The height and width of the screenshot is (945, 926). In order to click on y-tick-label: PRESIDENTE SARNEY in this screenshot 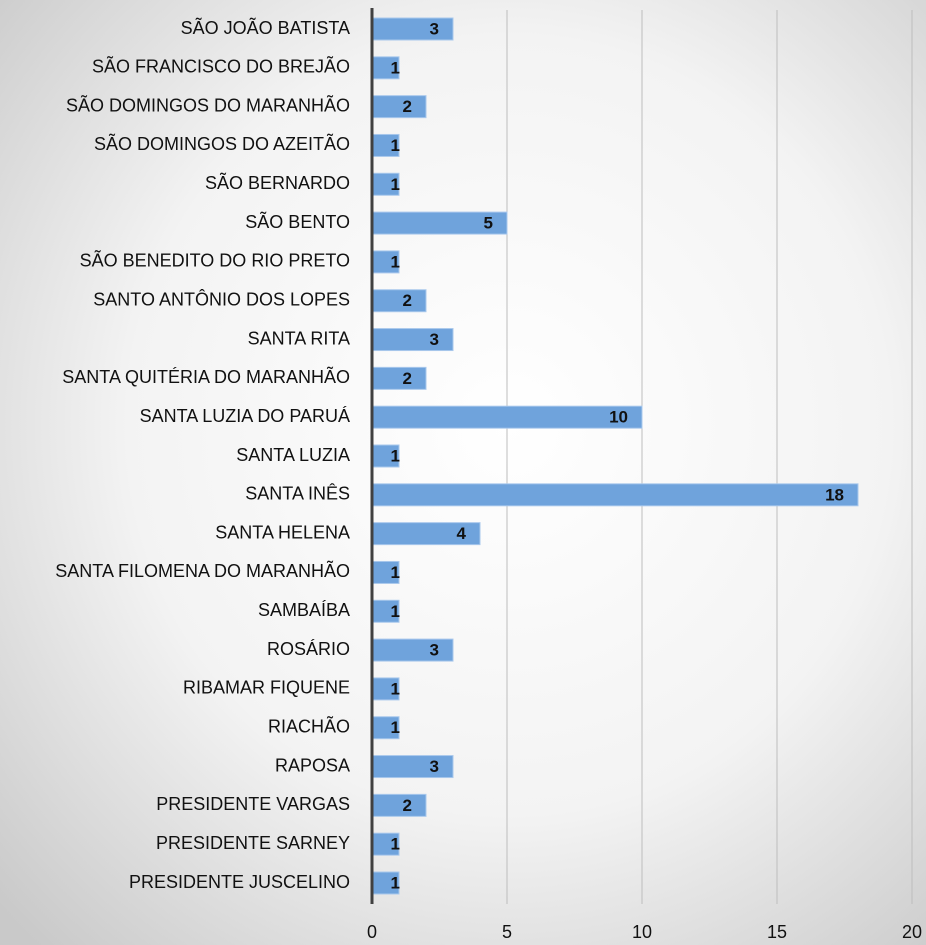, I will do `click(253, 843)`.